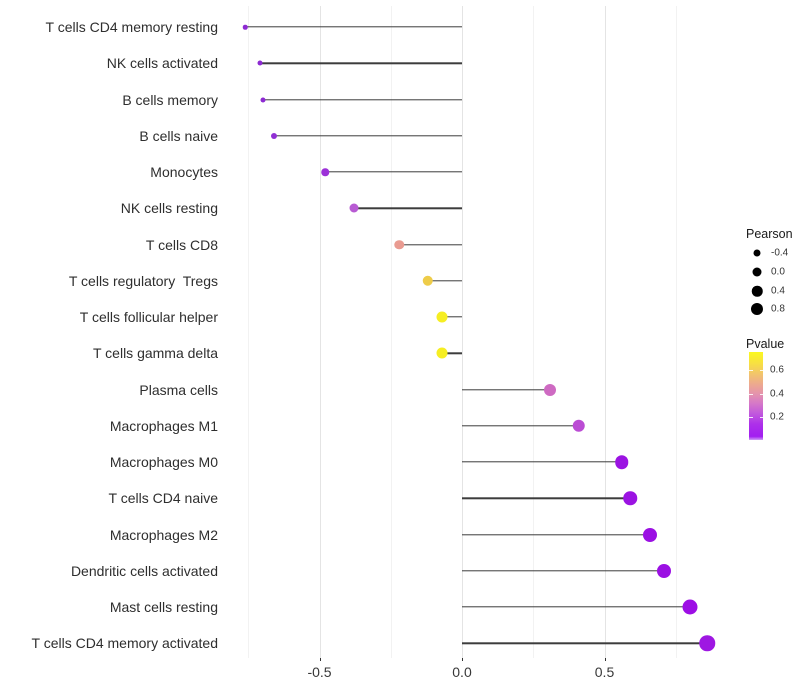 The height and width of the screenshot is (700, 800). What do you see at coordinates (169, 208) in the screenshot?
I see `y-axis-category-label: NK cells resting` at bounding box center [169, 208].